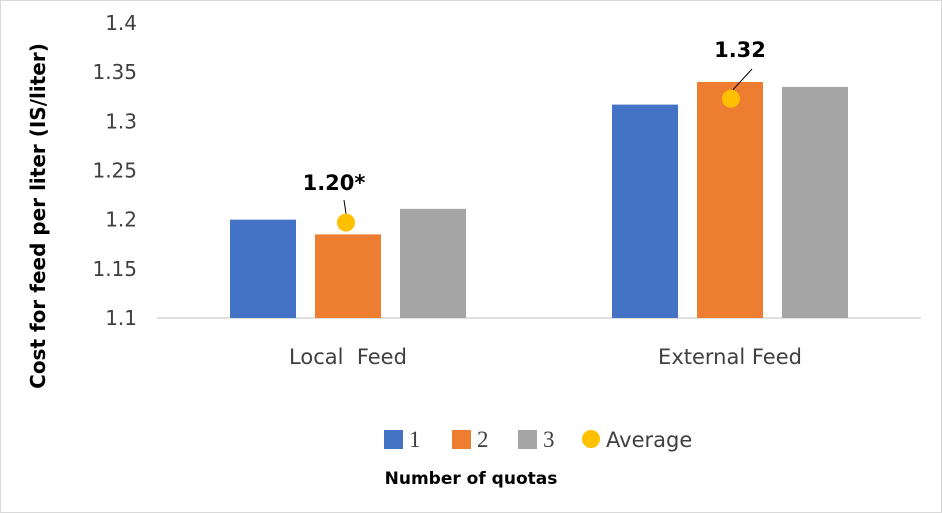 The width and height of the screenshot is (942, 513). What do you see at coordinates (549, 439) in the screenshot?
I see `legend-label-3: 3` at bounding box center [549, 439].